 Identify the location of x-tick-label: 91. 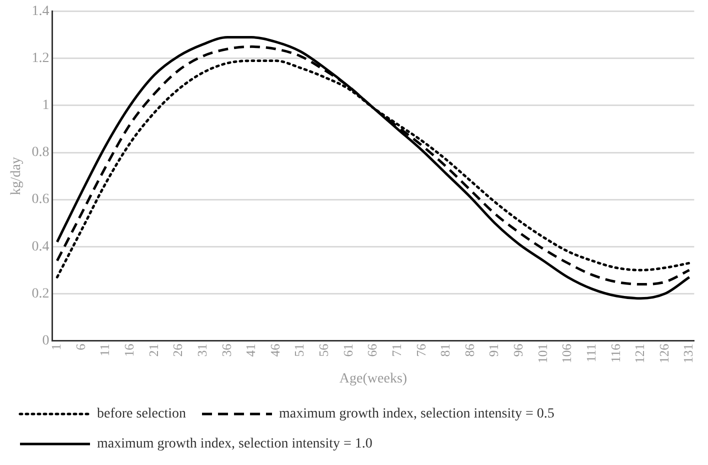
(494, 350).